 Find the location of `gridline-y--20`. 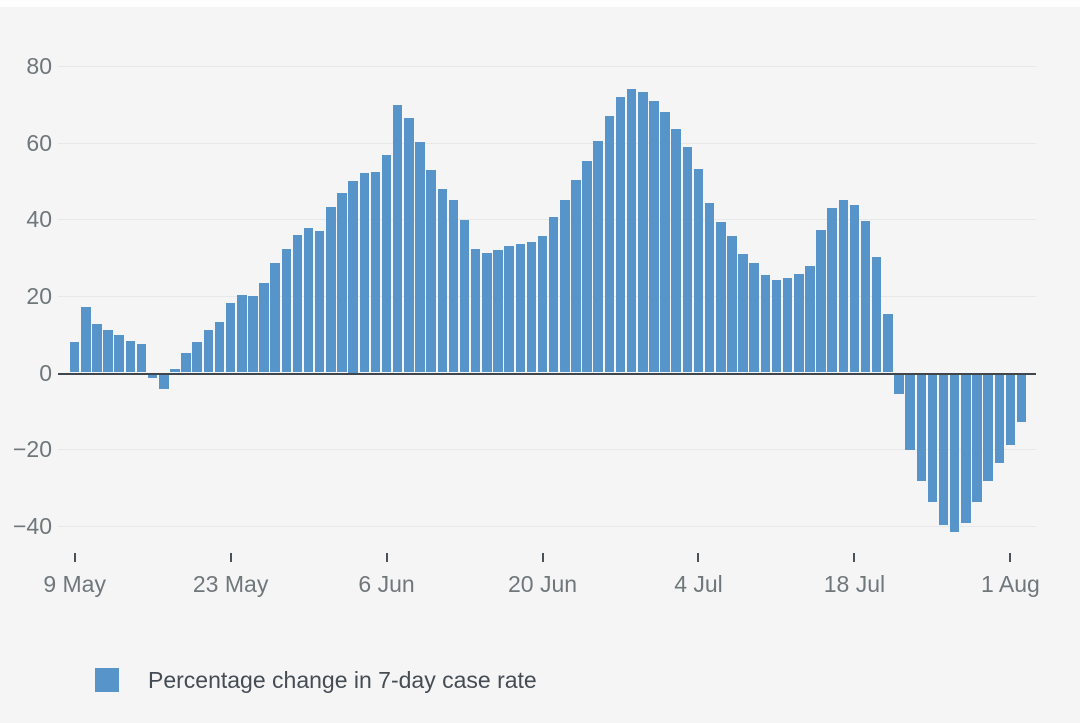

gridline-y--20 is located at coordinates (547, 450).